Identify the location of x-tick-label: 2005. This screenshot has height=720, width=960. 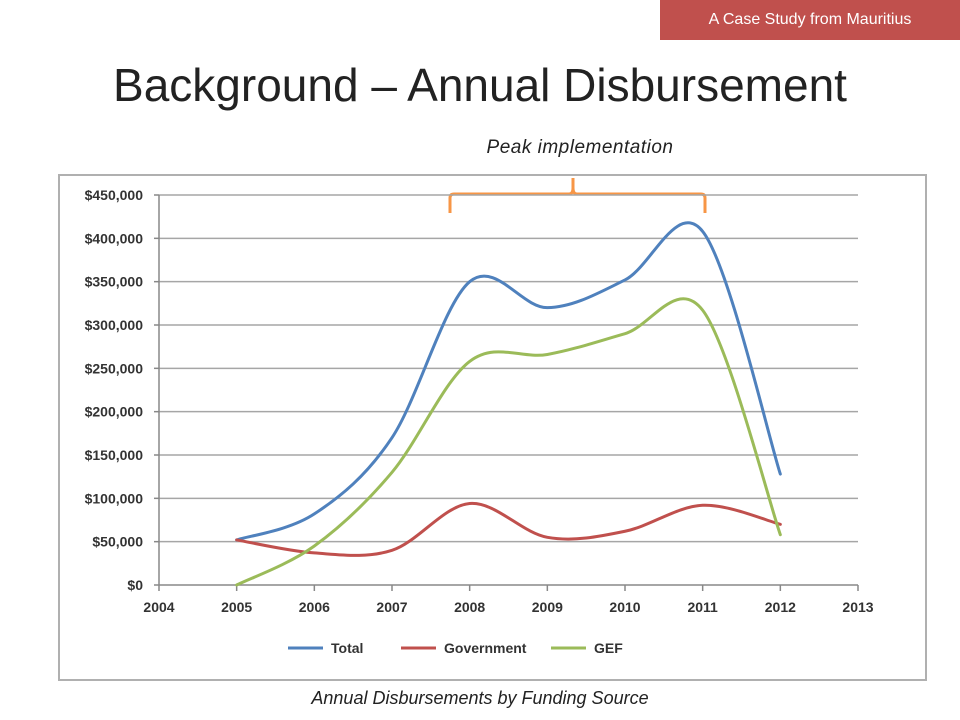
(236, 607).